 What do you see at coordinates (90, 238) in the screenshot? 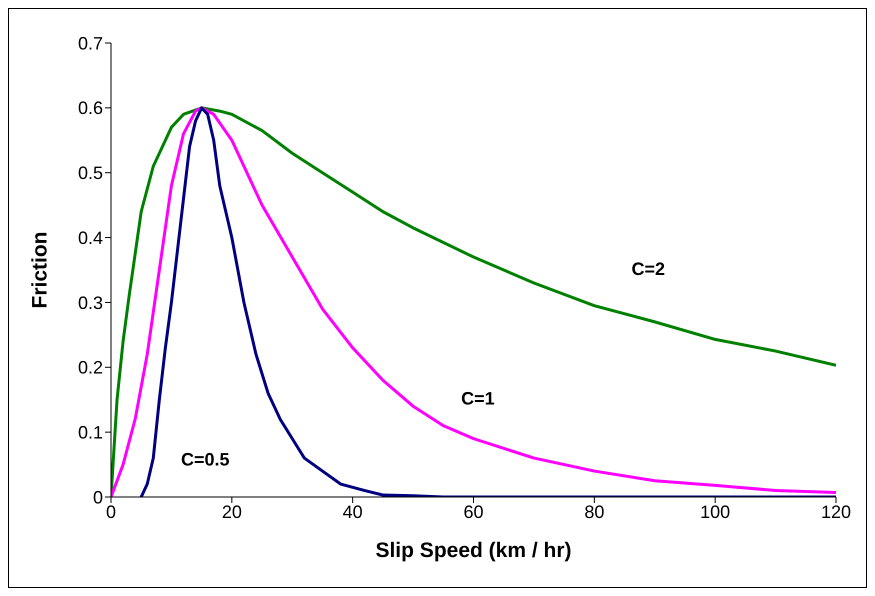
I see `y-tick-label: 0.4` at bounding box center [90, 238].